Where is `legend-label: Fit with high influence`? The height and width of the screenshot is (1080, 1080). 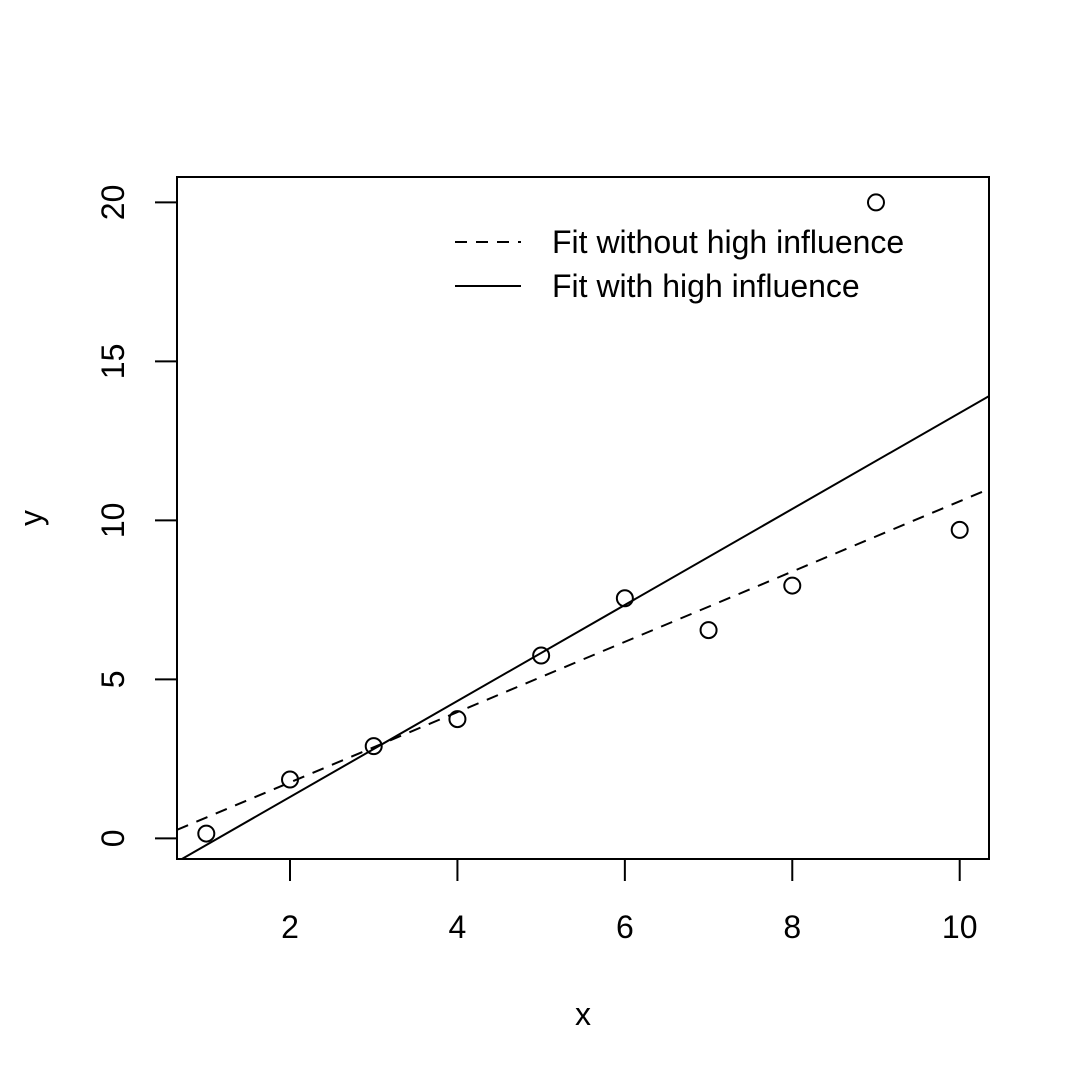 legend-label: Fit with high influence is located at coordinates (706, 286).